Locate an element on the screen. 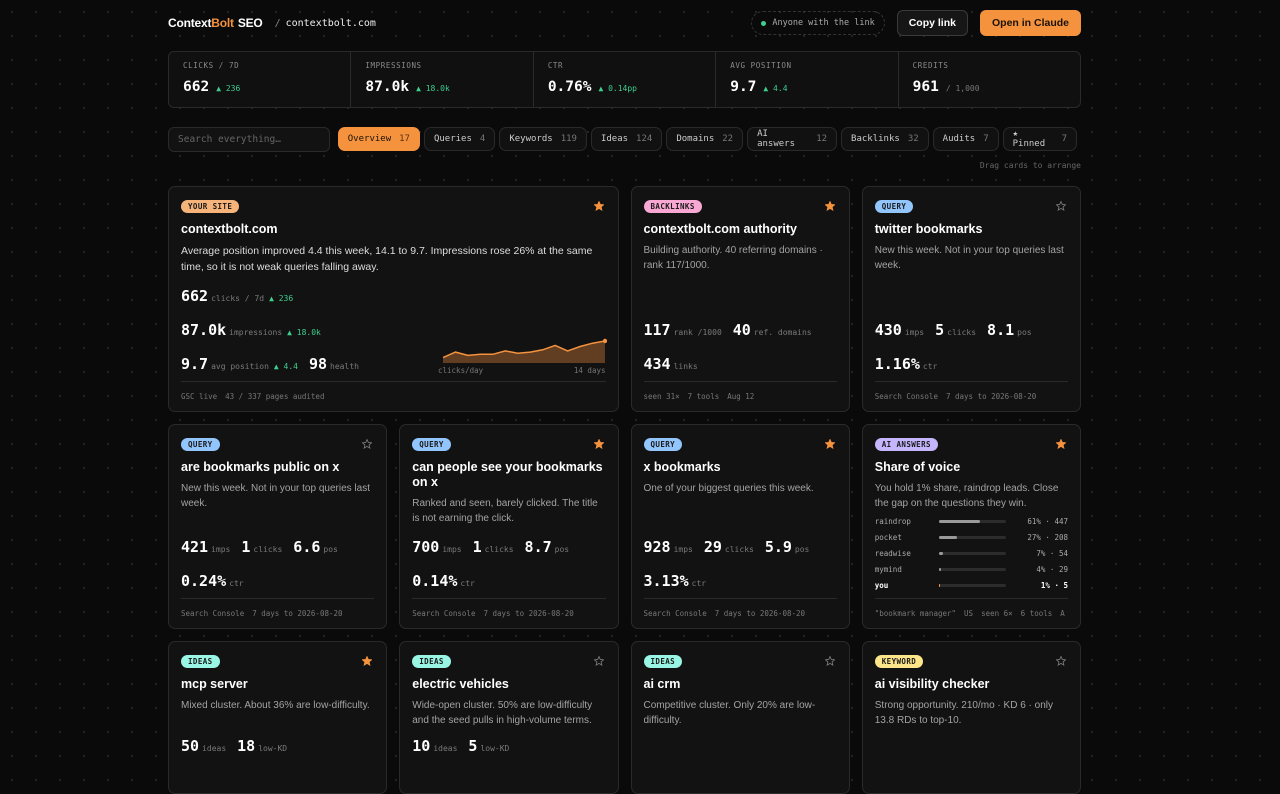 Image resolution: width=1280 pixels, height=794 pixels. stat-label: IMPRESSIONS is located at coordinates (393, 65).